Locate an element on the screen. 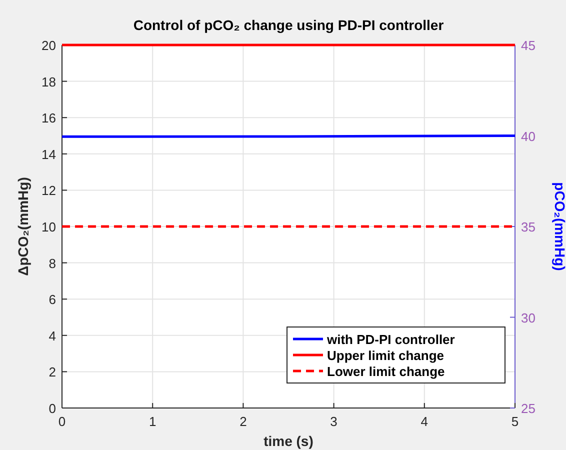 The height and width of the screenshot is (450, 566). y-tick-label: 8 is located at coordinates (52, 263).